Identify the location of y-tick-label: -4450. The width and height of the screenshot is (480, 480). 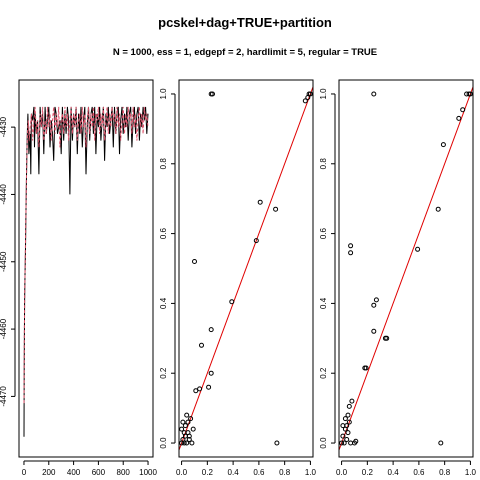
(4, 261).